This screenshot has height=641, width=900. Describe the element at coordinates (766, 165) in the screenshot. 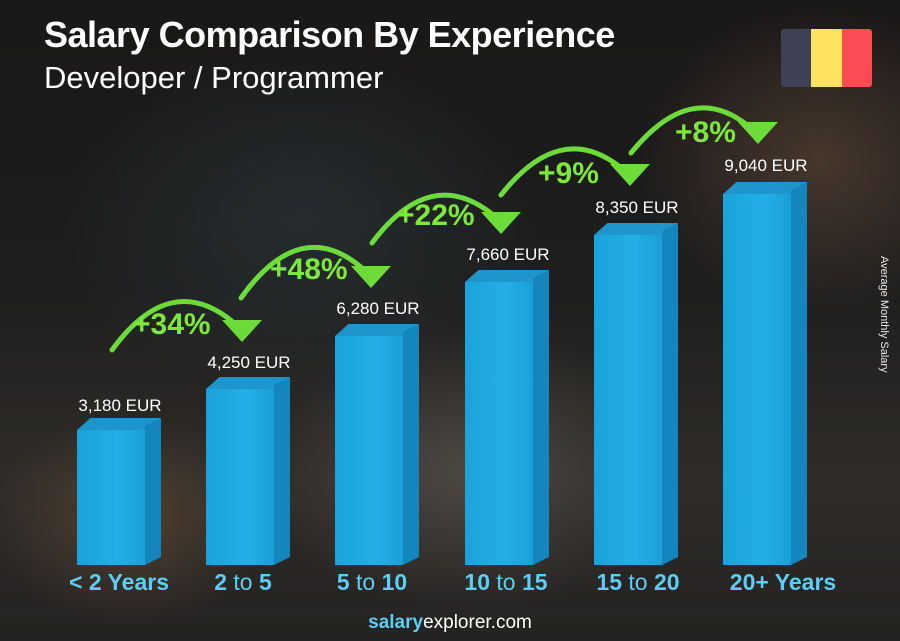

I see `value-label: 9,040 EUR` at that location.